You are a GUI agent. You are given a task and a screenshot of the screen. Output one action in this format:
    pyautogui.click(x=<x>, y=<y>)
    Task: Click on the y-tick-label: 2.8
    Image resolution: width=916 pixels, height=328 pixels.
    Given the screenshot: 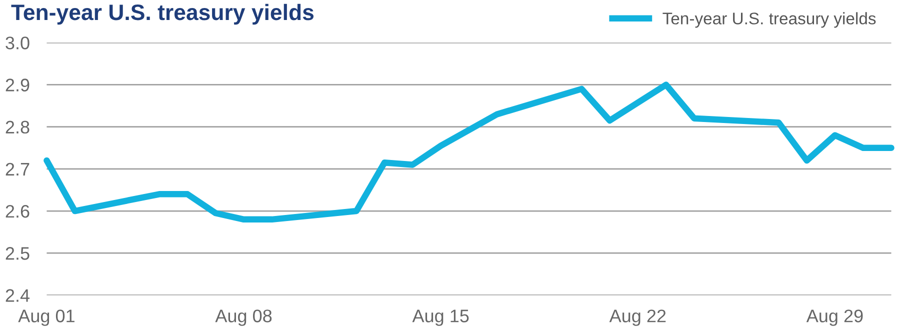 What is the action you would take?
    pyautogui.click(x=18, y=127)
    